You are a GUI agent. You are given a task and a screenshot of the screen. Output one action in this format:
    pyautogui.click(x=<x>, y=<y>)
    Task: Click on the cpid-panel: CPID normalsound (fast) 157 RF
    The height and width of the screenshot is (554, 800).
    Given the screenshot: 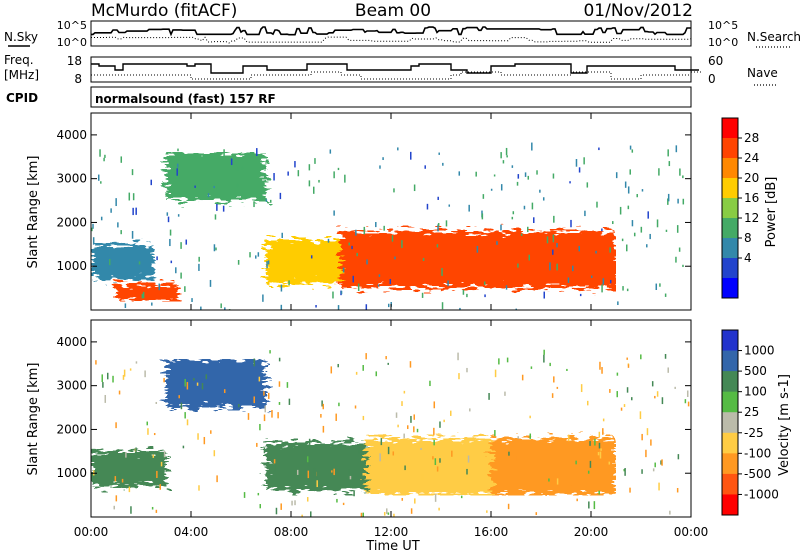 What is the action you would take?
    pyautogui.click(x=349, y=97)
    